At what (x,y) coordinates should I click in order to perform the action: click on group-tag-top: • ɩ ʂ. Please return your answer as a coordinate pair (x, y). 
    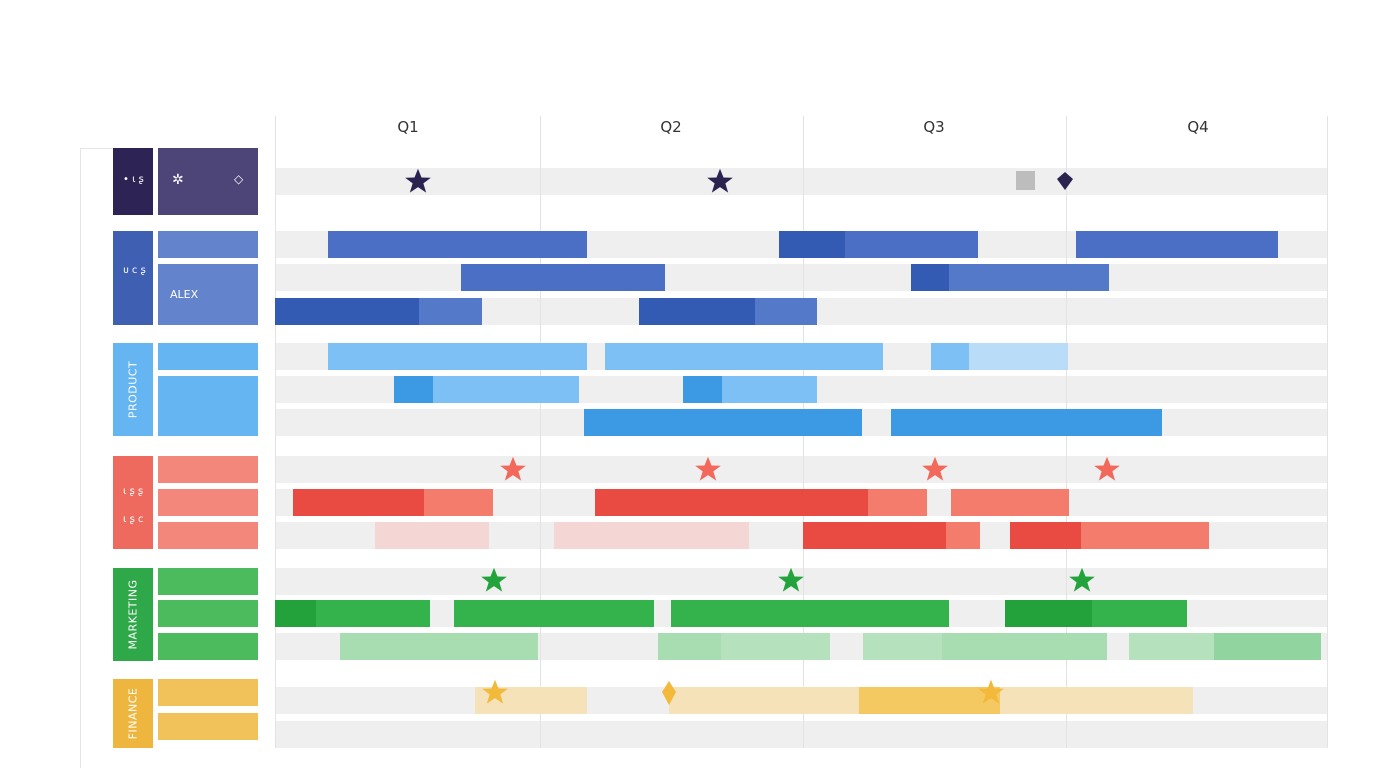
    Looking at the image, I should click on (133, 181).